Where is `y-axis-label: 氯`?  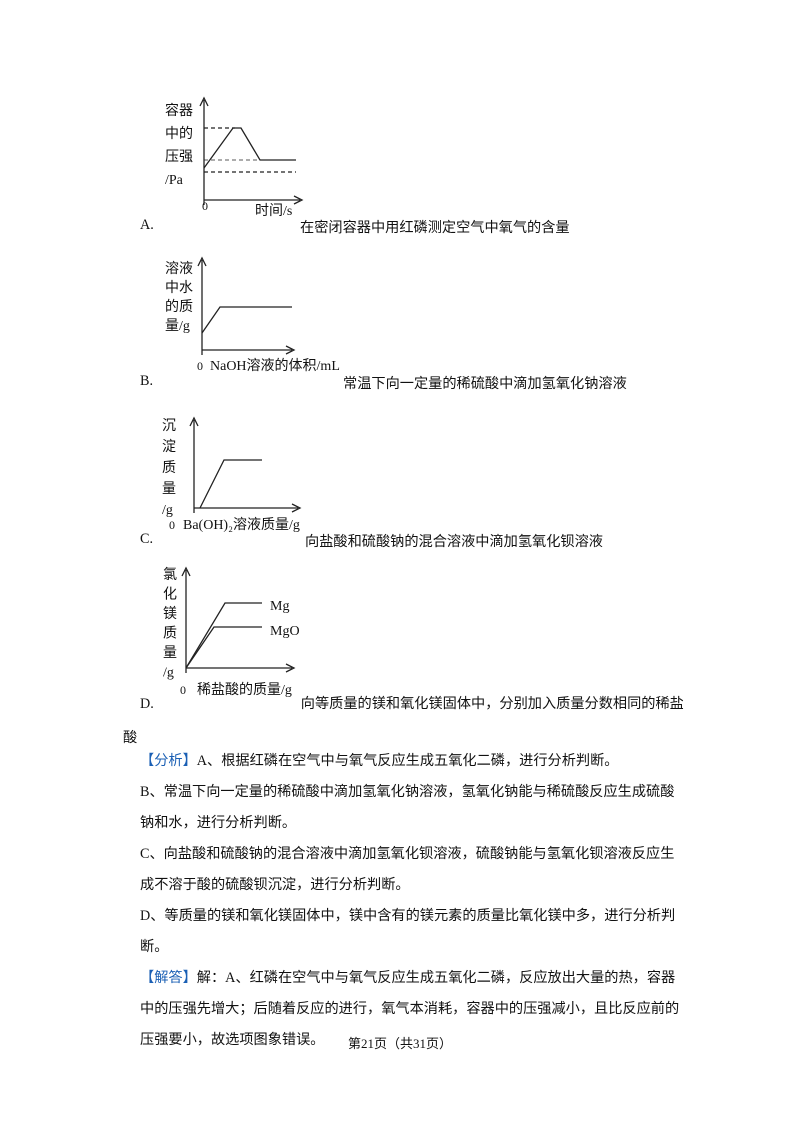 y-axis-label: 氯 is located at coordinates (170, 575).